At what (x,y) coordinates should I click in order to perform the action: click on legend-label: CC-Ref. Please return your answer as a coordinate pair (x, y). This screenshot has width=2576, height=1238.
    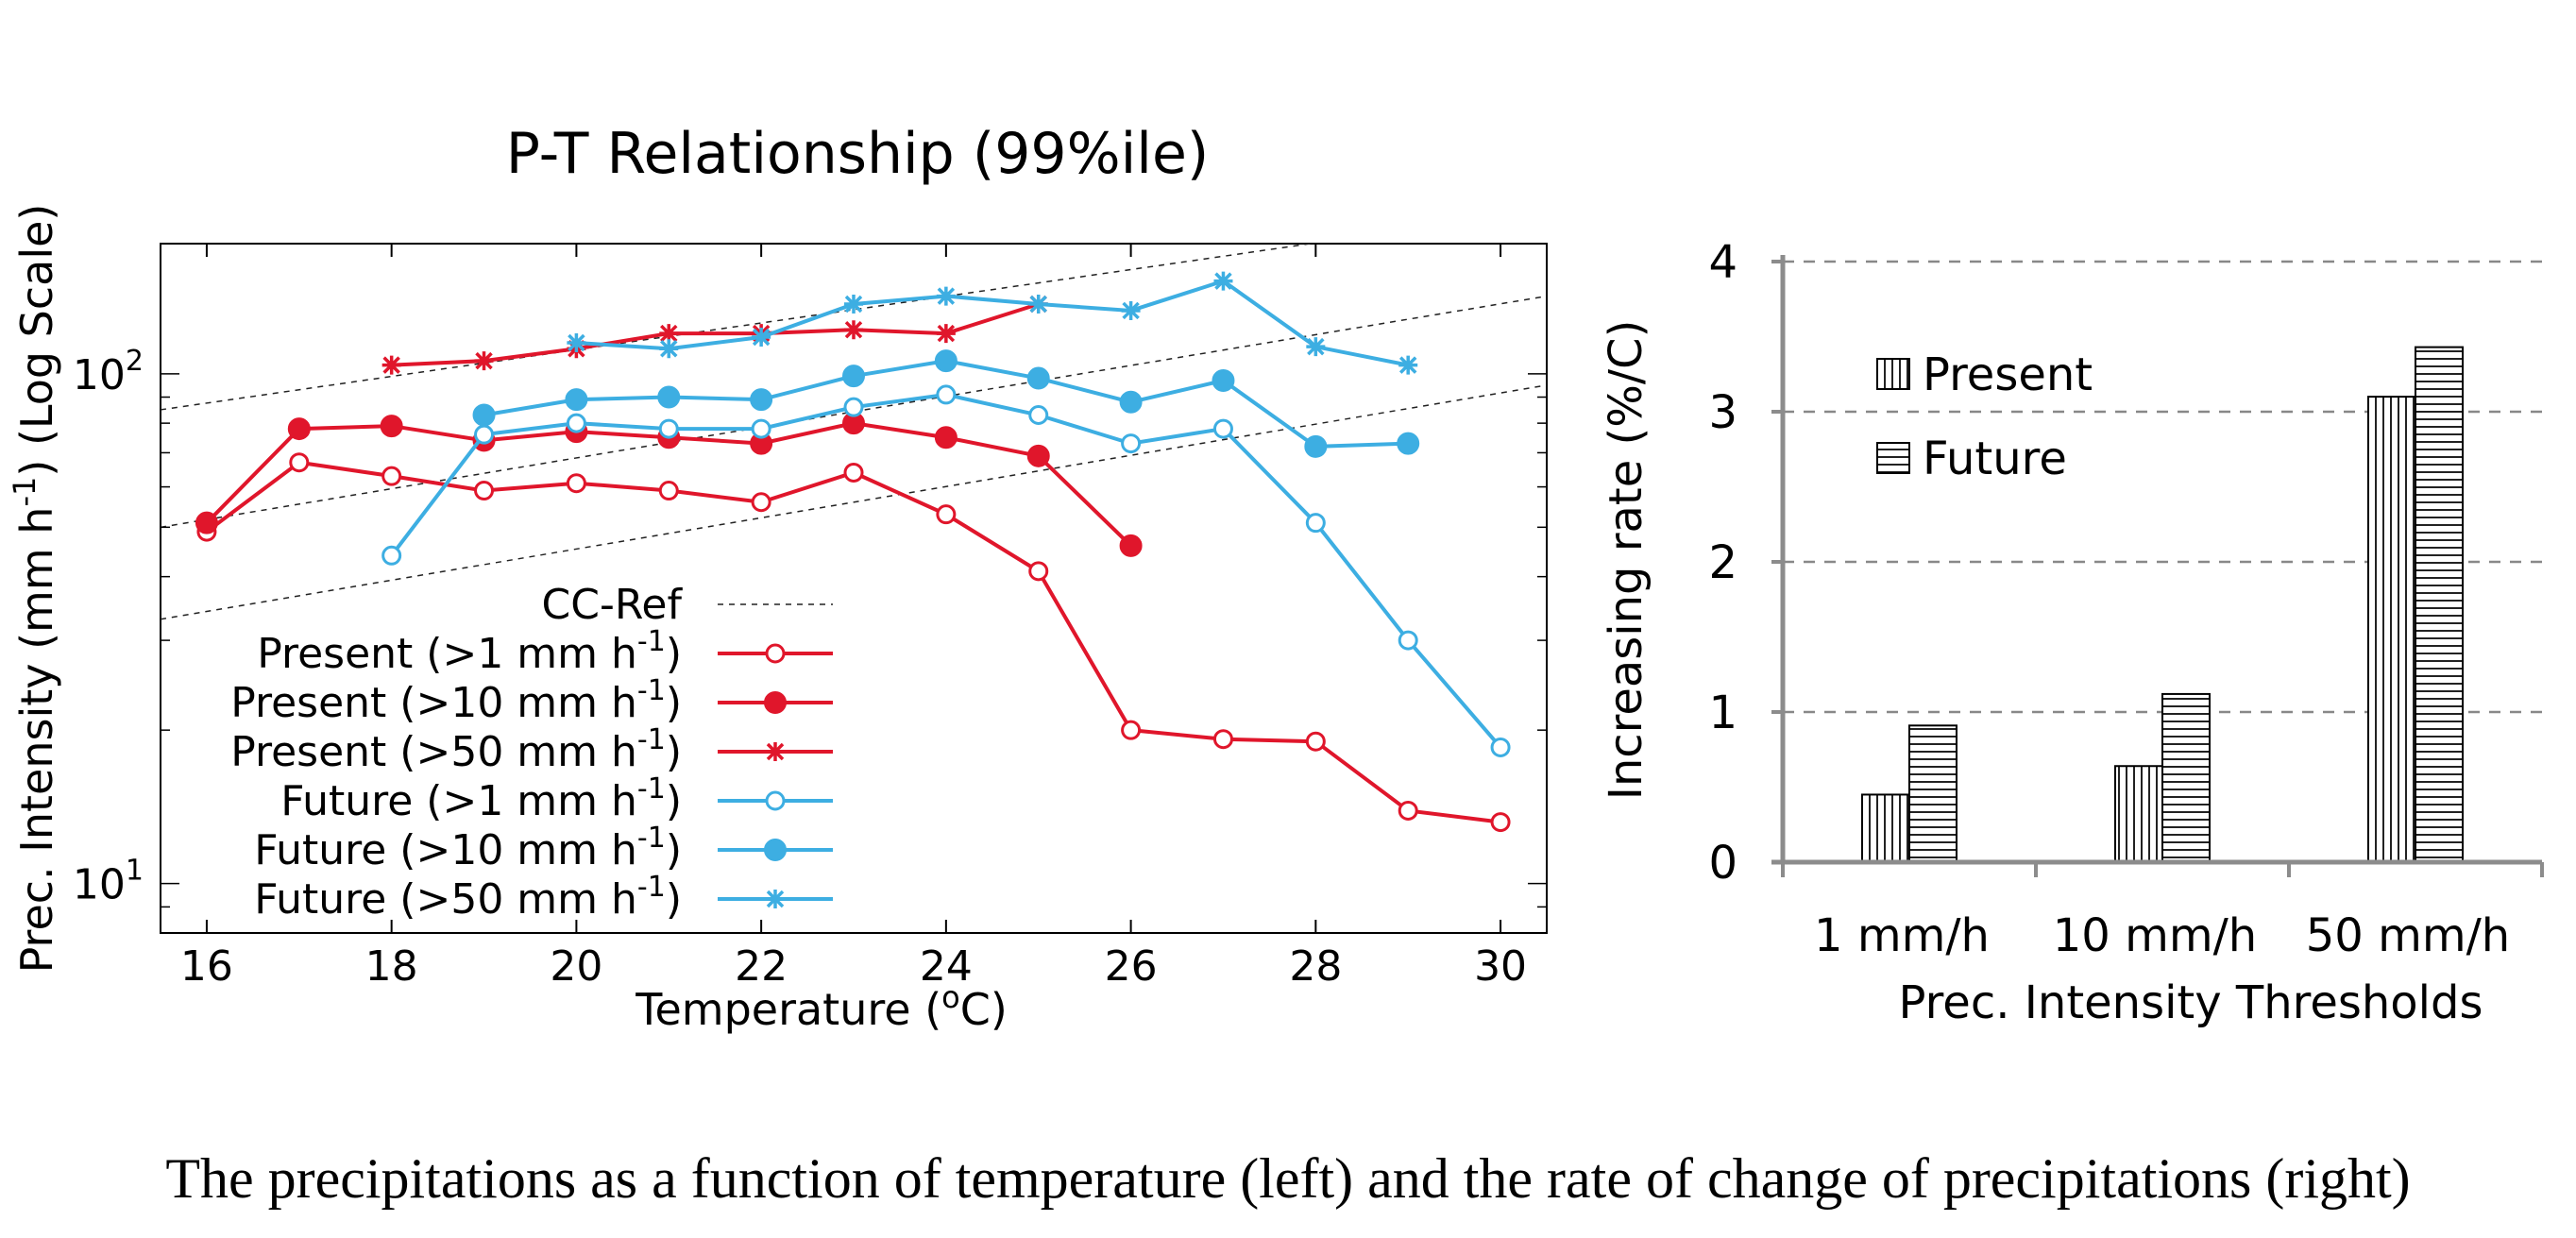
    Looking at the image, I should click on (613, 605).